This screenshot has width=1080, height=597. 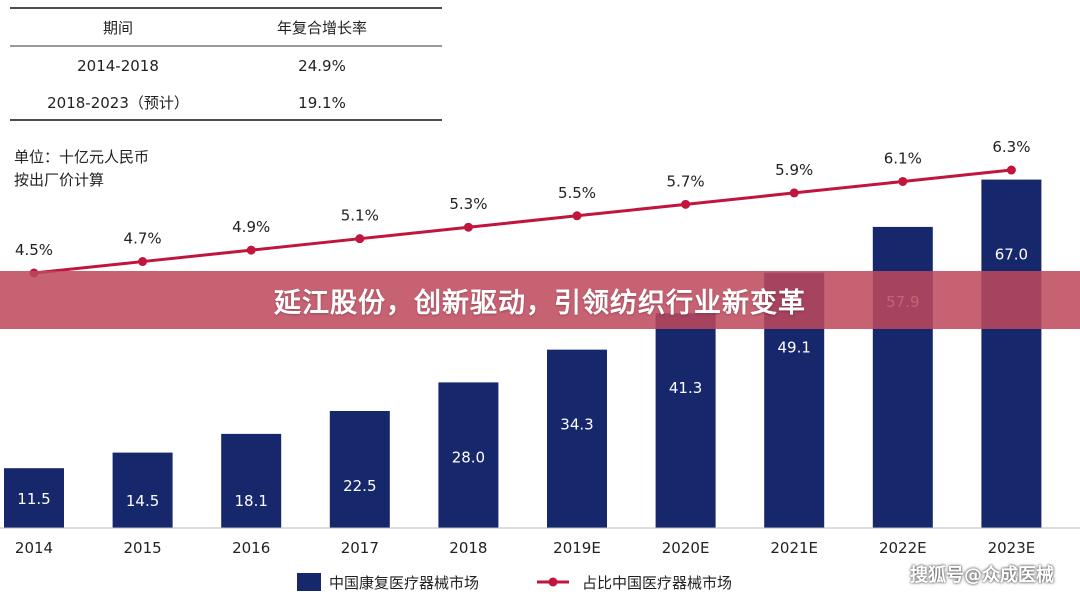 I want to click on title-banner: 延江股份，创新驱动，引领纺织行业新变革, so click(x=540, y=300).